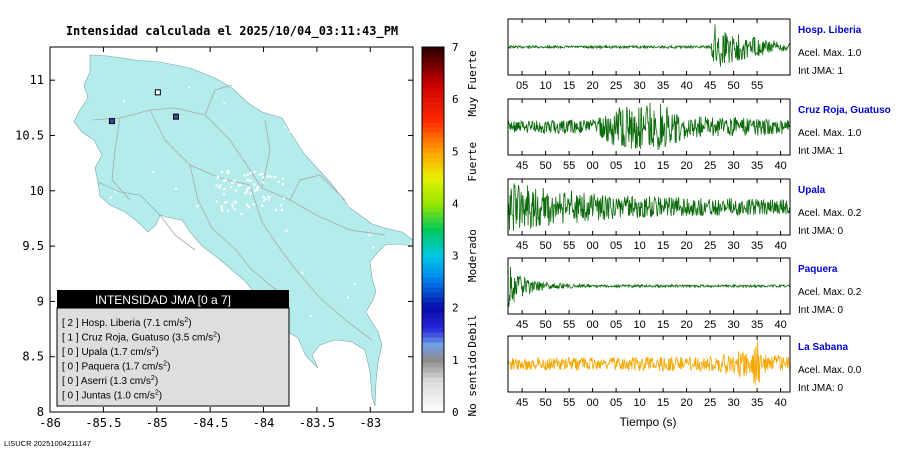 Image resolution: width=910 pixels, height=460 pixels. I want to click on trace-frame, so click(649, 364).